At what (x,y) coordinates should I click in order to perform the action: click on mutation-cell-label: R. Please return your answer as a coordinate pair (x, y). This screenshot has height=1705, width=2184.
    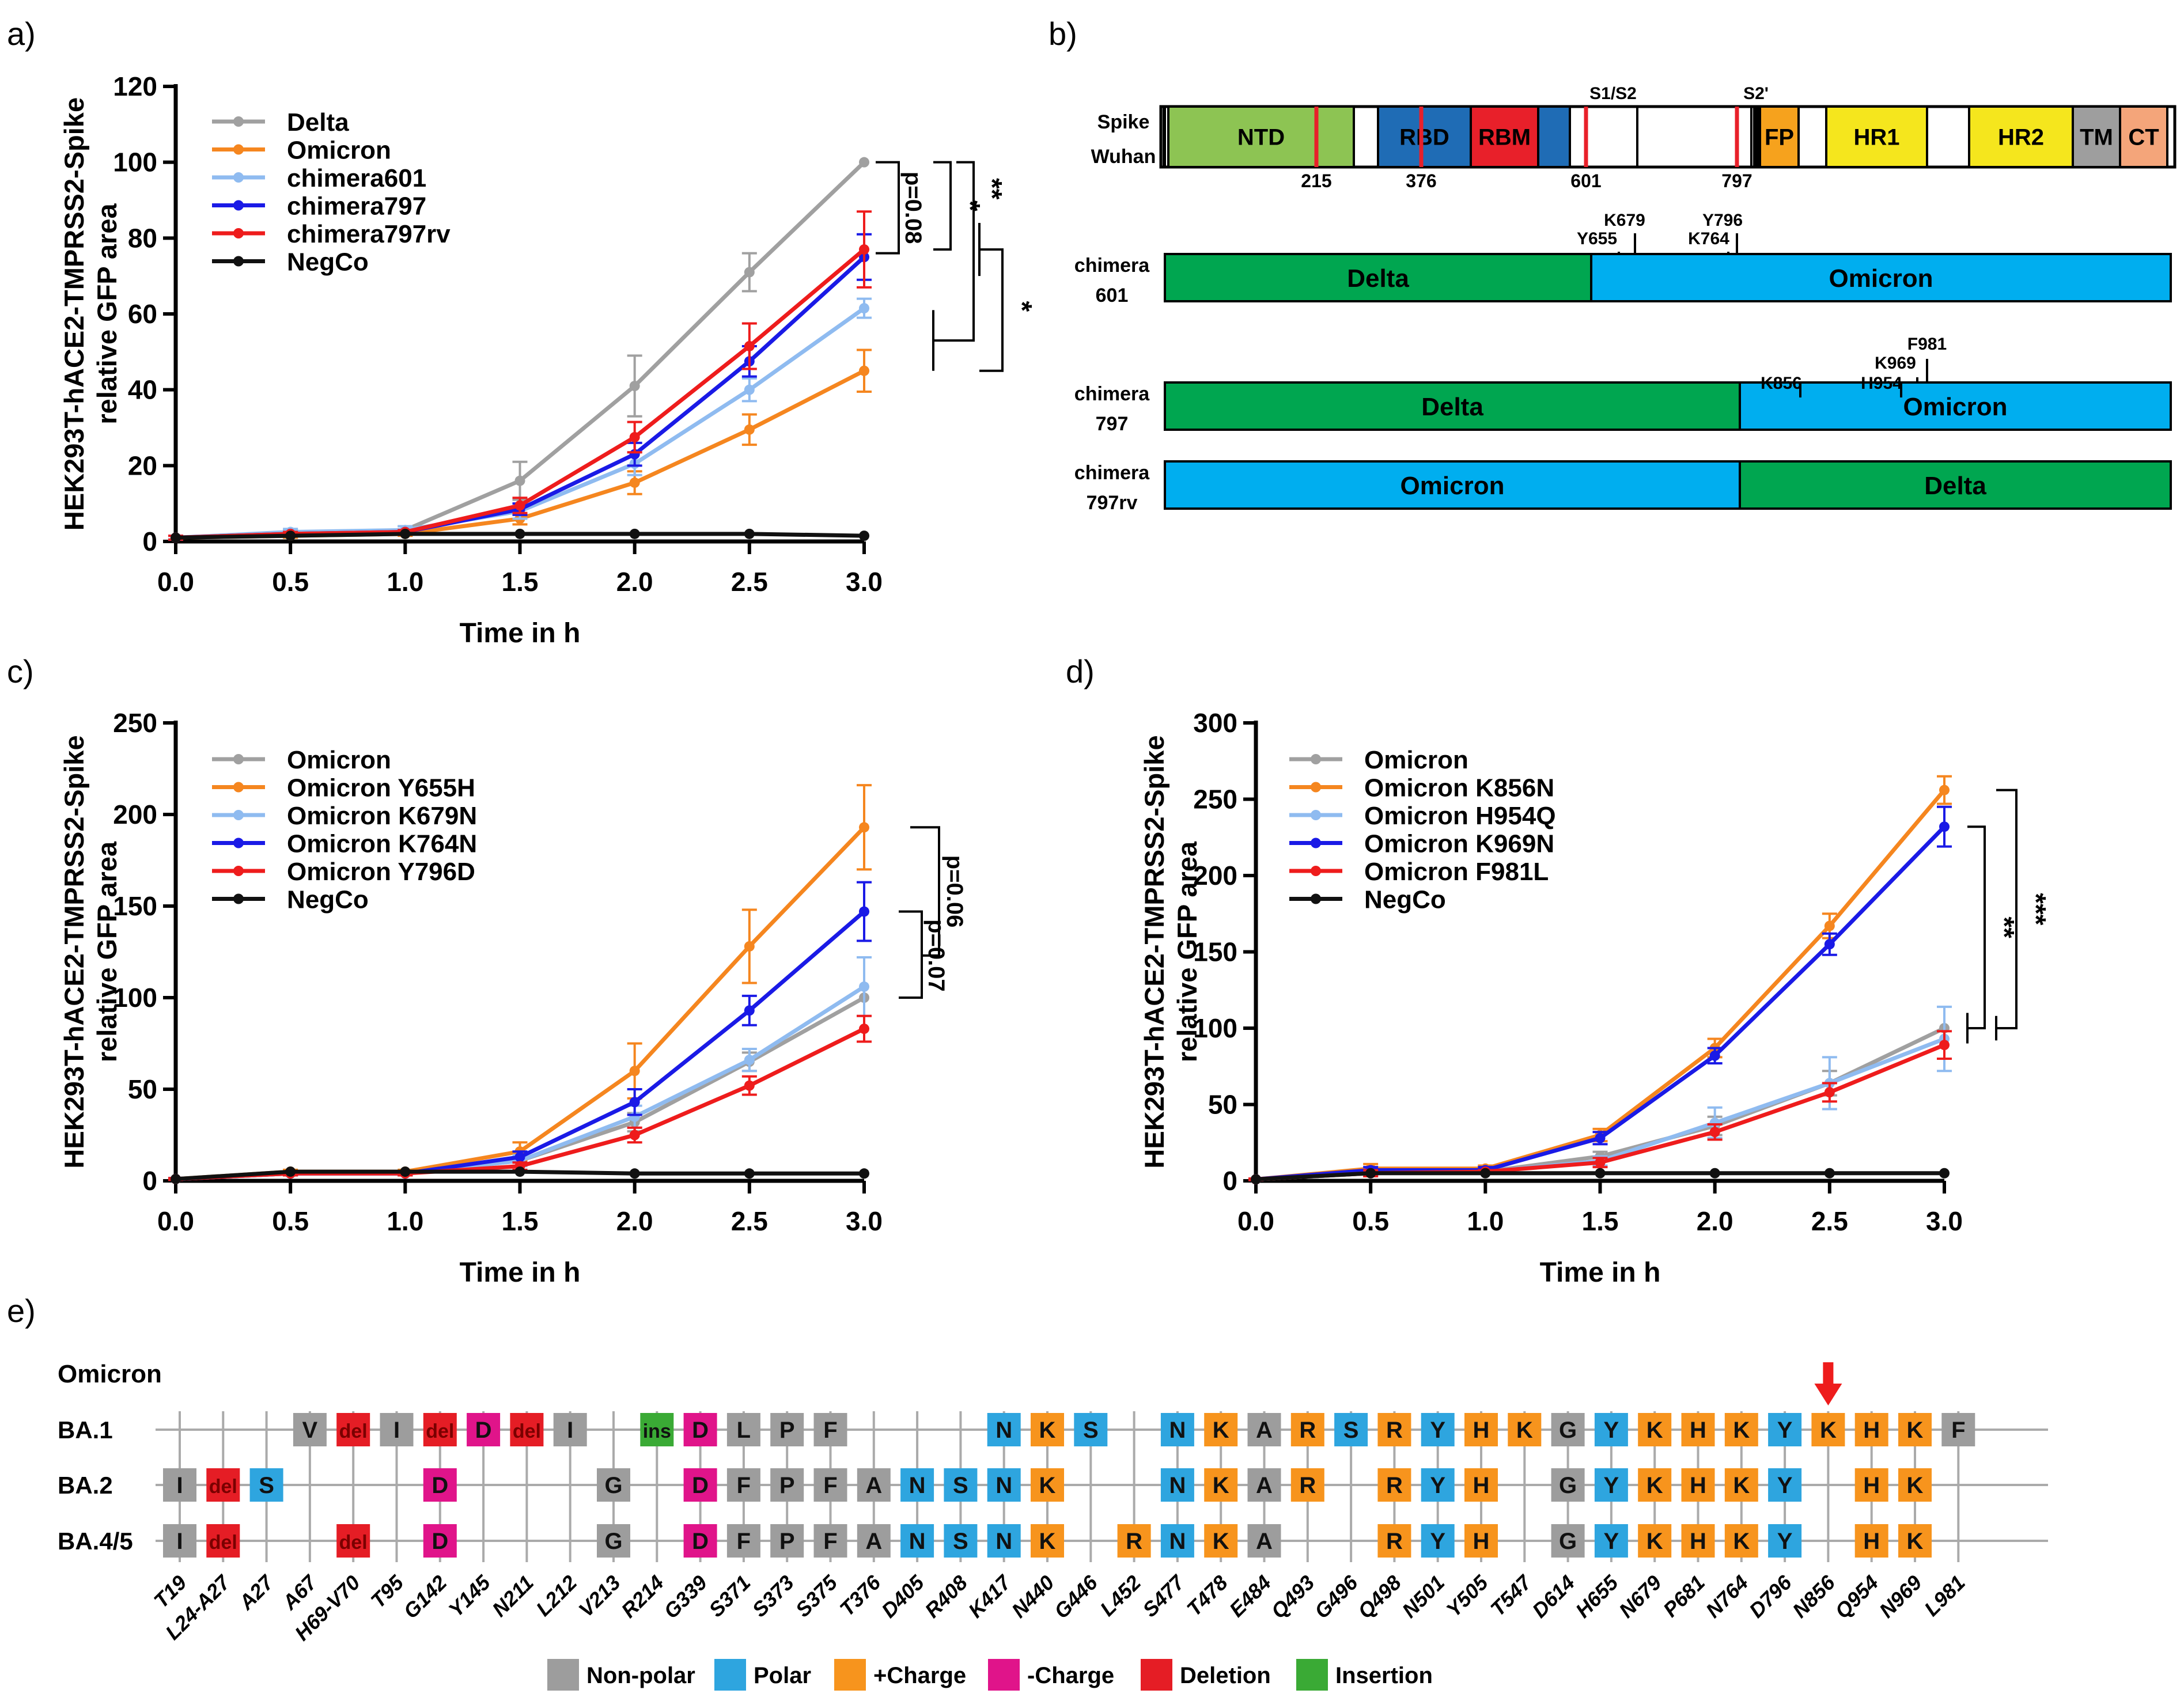
    Looking at the image, I should click on (1395, 1485).